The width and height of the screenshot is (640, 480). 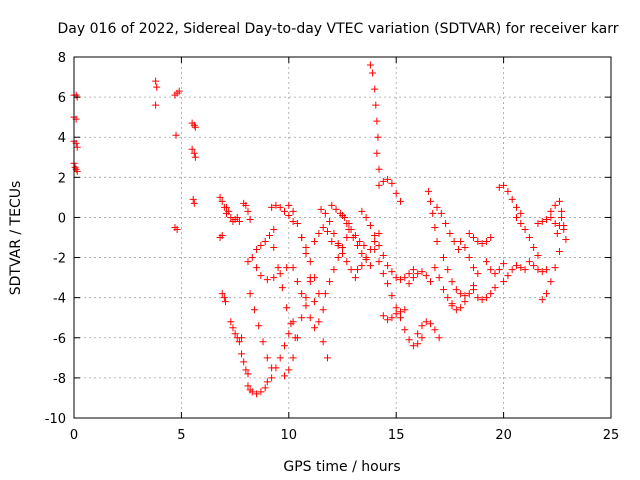 What do you see at coordinates (181, 435) in the screenshot?
I see `x-tick-label: 5` at bounding box center [181, 435].